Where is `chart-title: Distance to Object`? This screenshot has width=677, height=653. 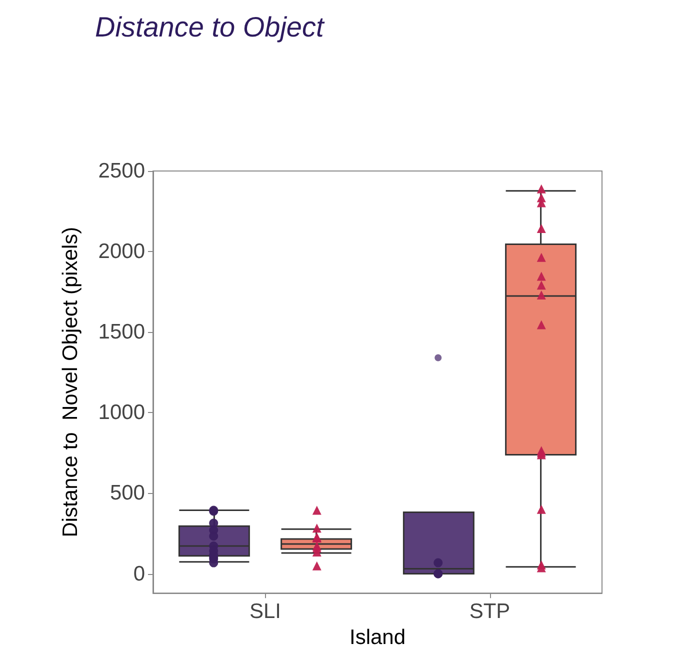 chart-title: Distance to Object is located at coordinates (210, 27).